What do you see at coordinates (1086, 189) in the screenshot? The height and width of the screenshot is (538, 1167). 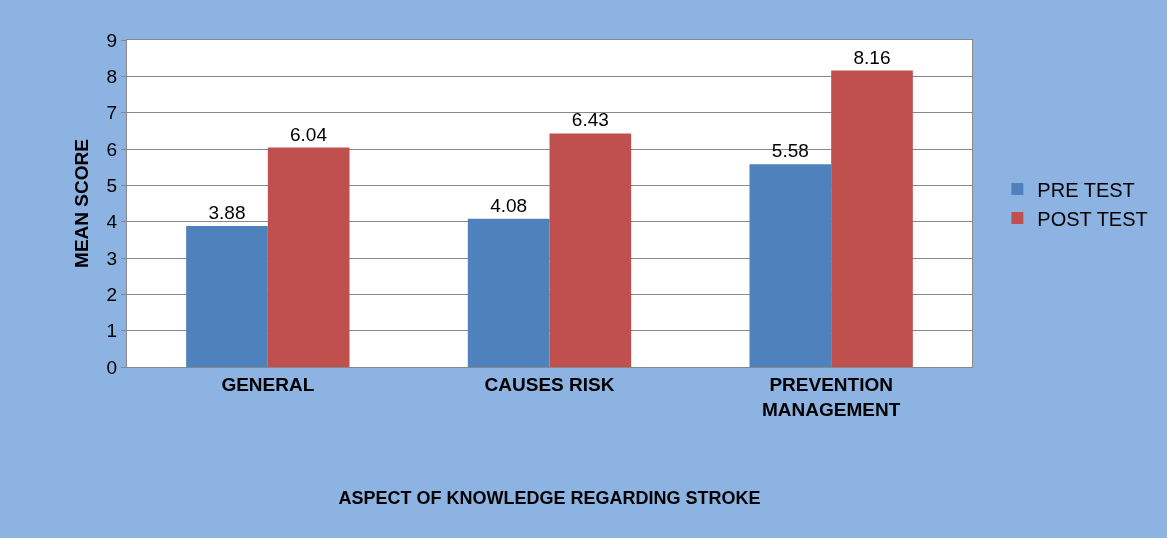 I see `legend-label: PRE TEST` at bounding box center [1086, 189].